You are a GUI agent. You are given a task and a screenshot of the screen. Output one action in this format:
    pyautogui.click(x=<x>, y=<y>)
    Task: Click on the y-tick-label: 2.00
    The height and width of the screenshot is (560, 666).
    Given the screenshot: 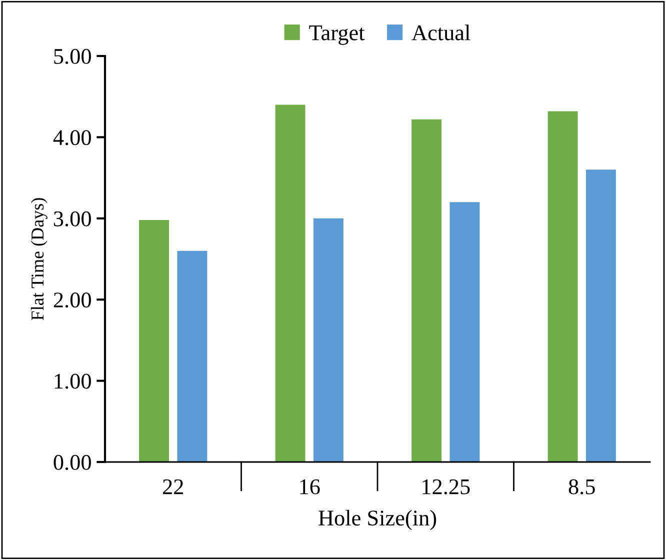 What is the action you would take?
    pyautogui.click(x=72, y=300)
    